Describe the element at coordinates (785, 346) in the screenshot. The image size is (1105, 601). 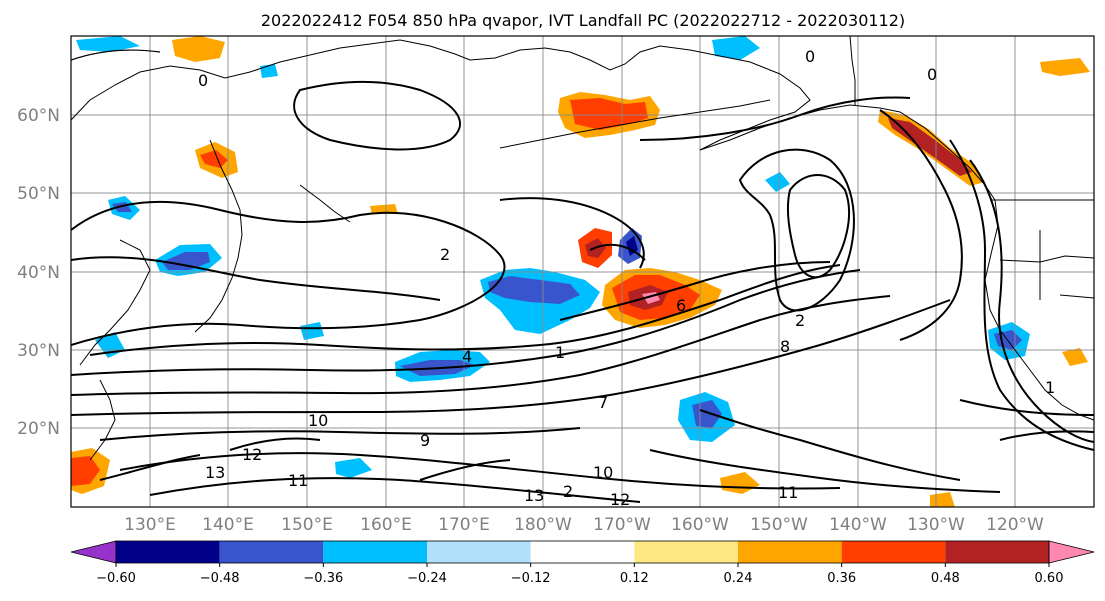
I see `contour-label: 8` at that location.